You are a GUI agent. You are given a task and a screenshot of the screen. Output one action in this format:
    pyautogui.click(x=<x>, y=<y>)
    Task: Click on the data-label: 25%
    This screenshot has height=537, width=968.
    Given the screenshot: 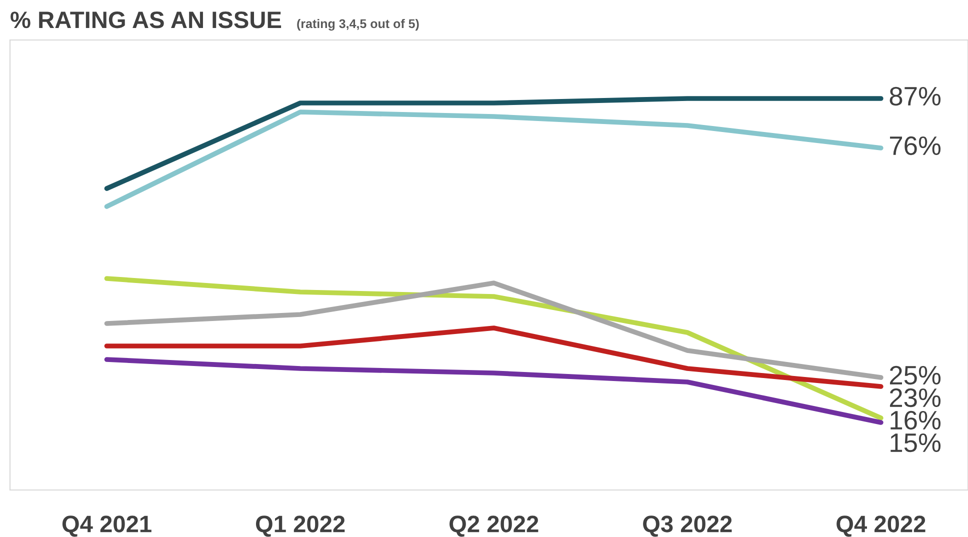 What is the action you would take?
    pyautogui.click(x=915, y=375)
    